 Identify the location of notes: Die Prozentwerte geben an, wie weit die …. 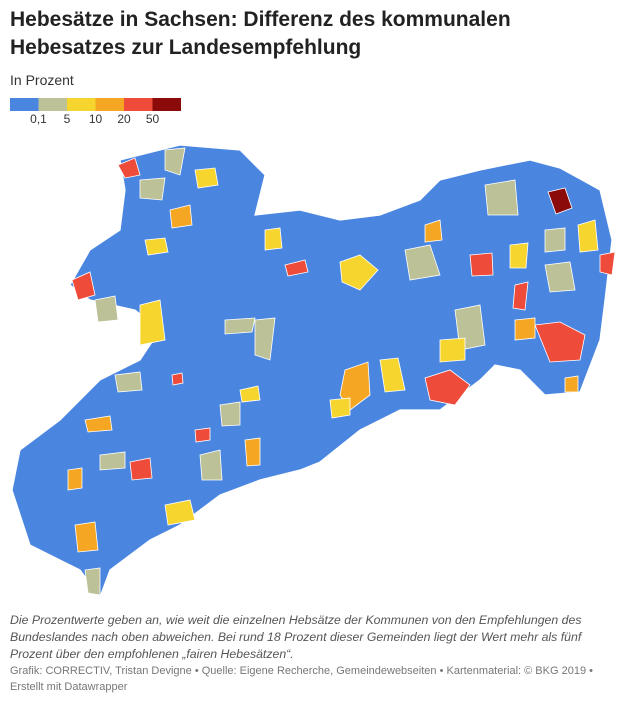
(296, 637).